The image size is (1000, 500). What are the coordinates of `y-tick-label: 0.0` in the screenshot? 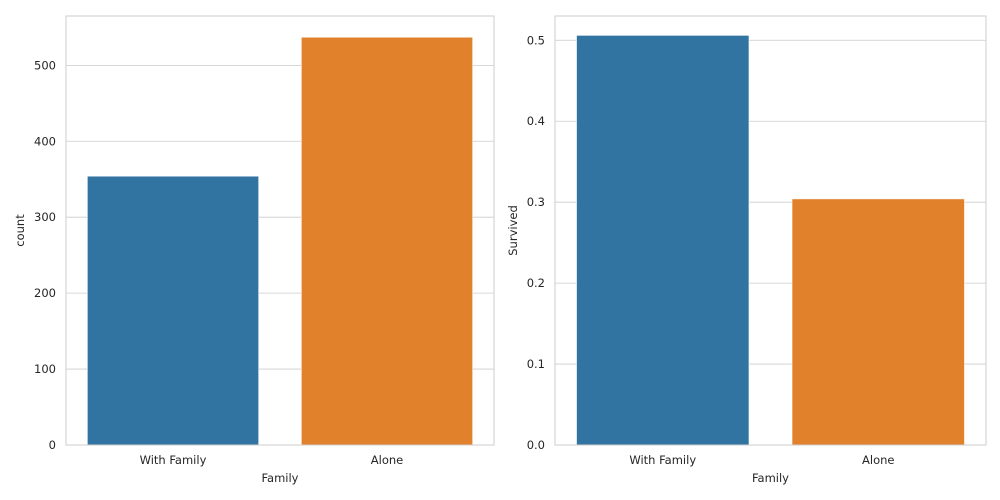 It's located at (536, 445).